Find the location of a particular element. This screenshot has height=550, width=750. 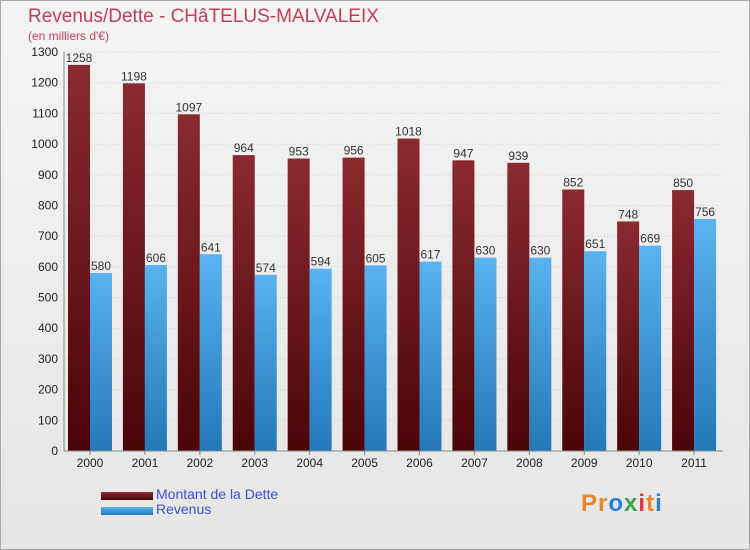

proxiti-logo: Proxiti is located at coordinates (622, 504).